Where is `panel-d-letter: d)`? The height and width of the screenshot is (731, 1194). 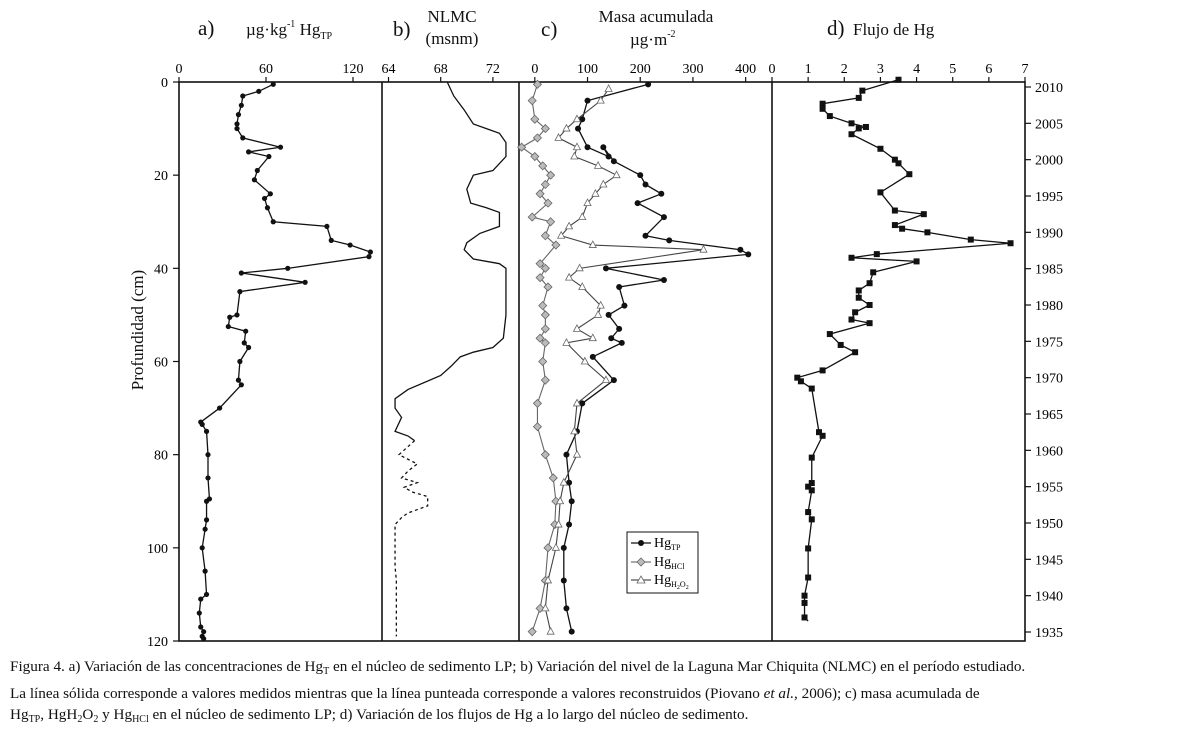
panel-d-letter: d) is located at coordinates (836, 28).